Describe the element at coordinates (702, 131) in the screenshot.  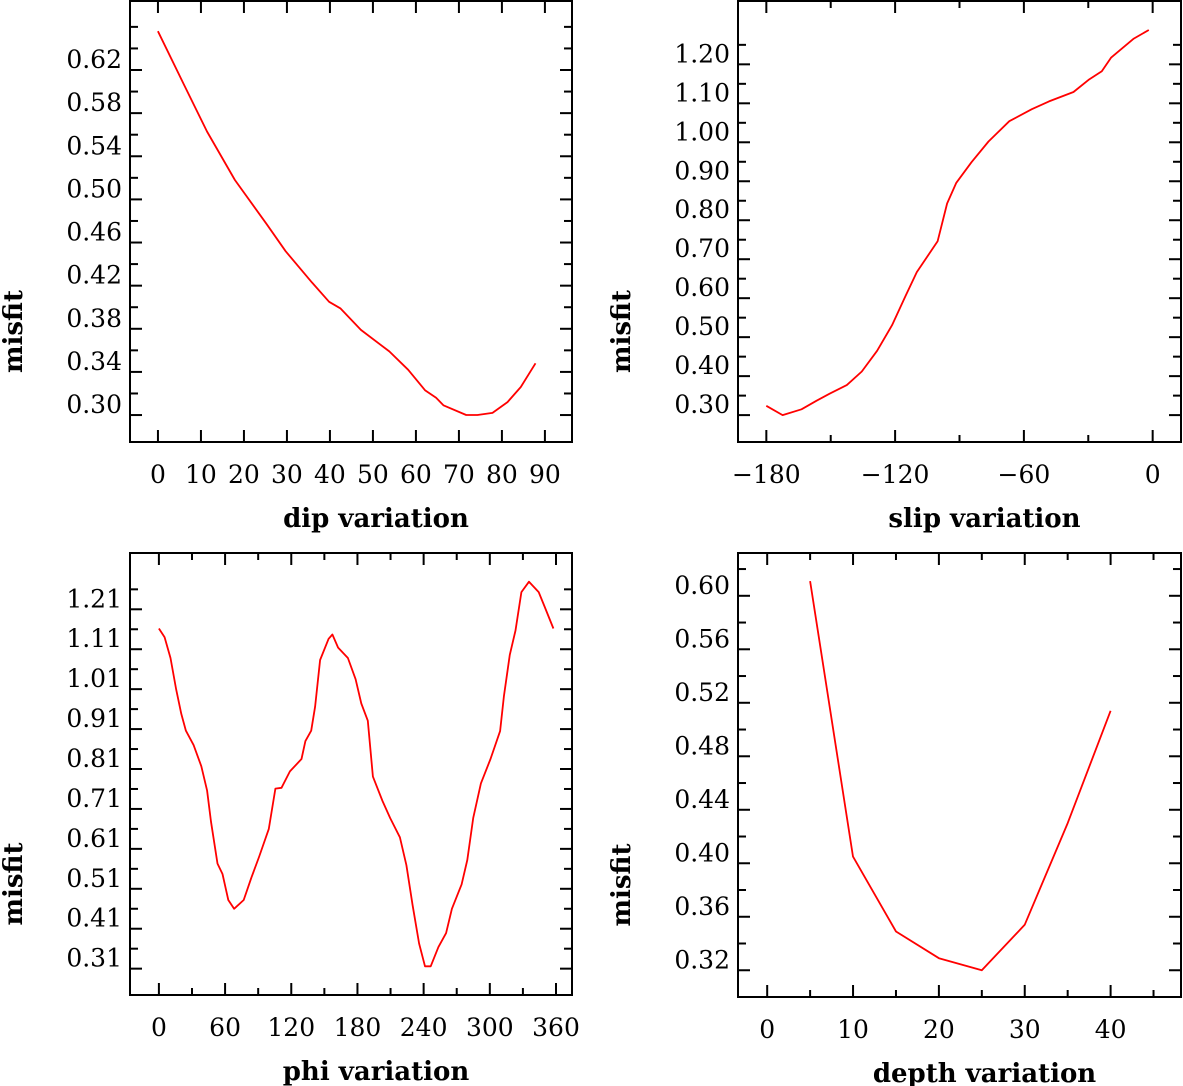
I see `y-tick-label: 1.00` at that location.